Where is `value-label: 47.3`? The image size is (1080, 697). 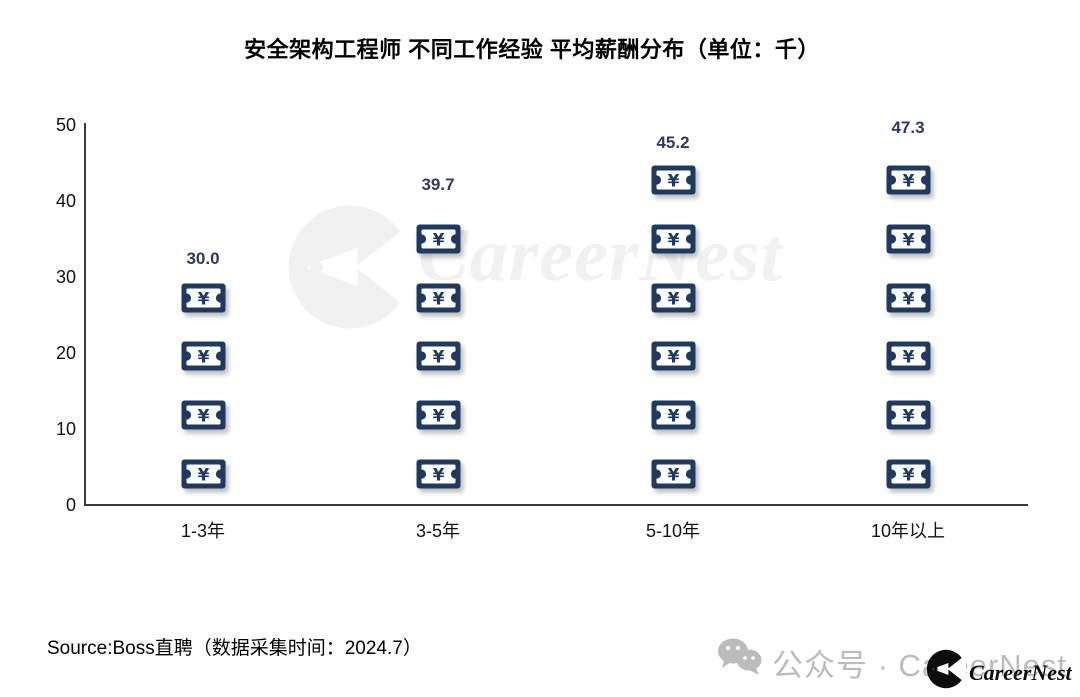 value-label: 47.3 is located at coordinates (908, 127).